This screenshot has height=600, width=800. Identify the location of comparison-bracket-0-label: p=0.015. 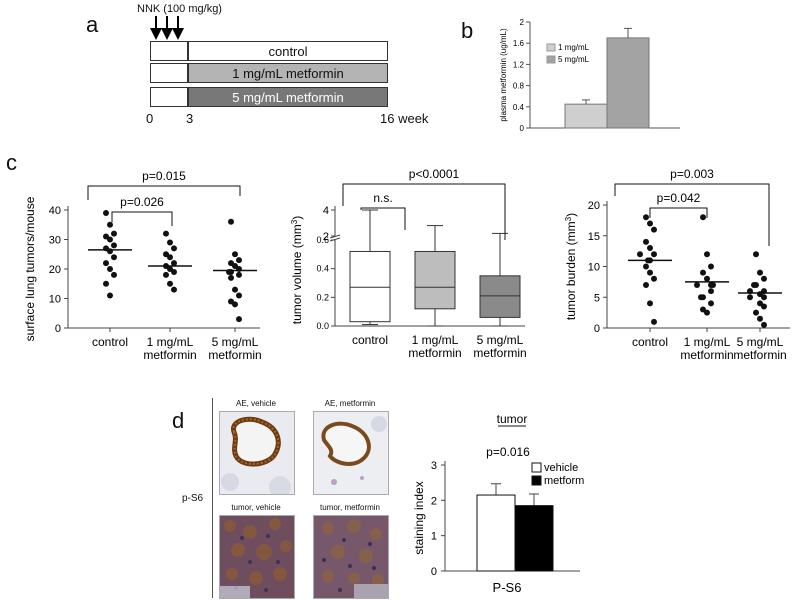
(164, 176).